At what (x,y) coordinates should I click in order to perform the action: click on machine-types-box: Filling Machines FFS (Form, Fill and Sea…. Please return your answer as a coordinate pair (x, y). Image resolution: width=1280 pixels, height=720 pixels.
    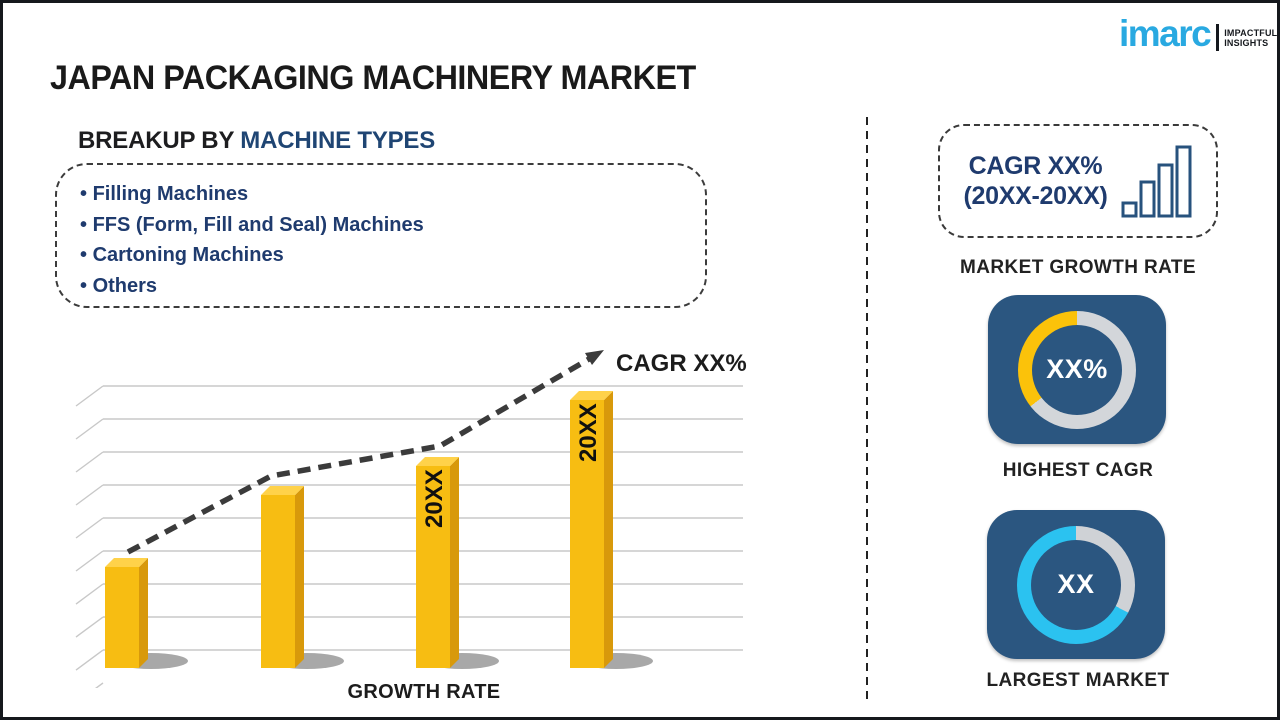
    Looking at the image, I should click on (381, 235).